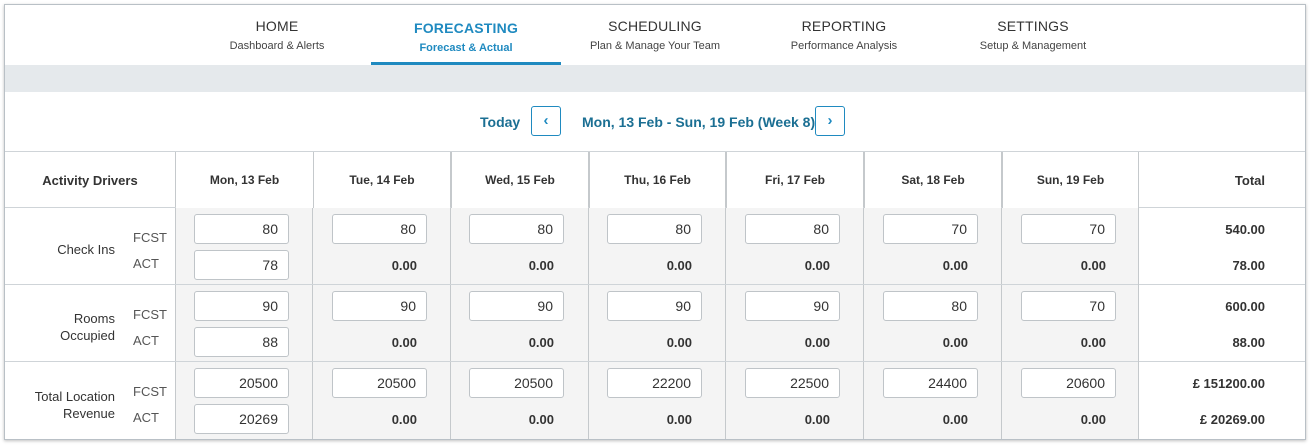 This screenshot has width=1313, height=448. I want to click on fcst-input: 20600, so click(1068, 383).